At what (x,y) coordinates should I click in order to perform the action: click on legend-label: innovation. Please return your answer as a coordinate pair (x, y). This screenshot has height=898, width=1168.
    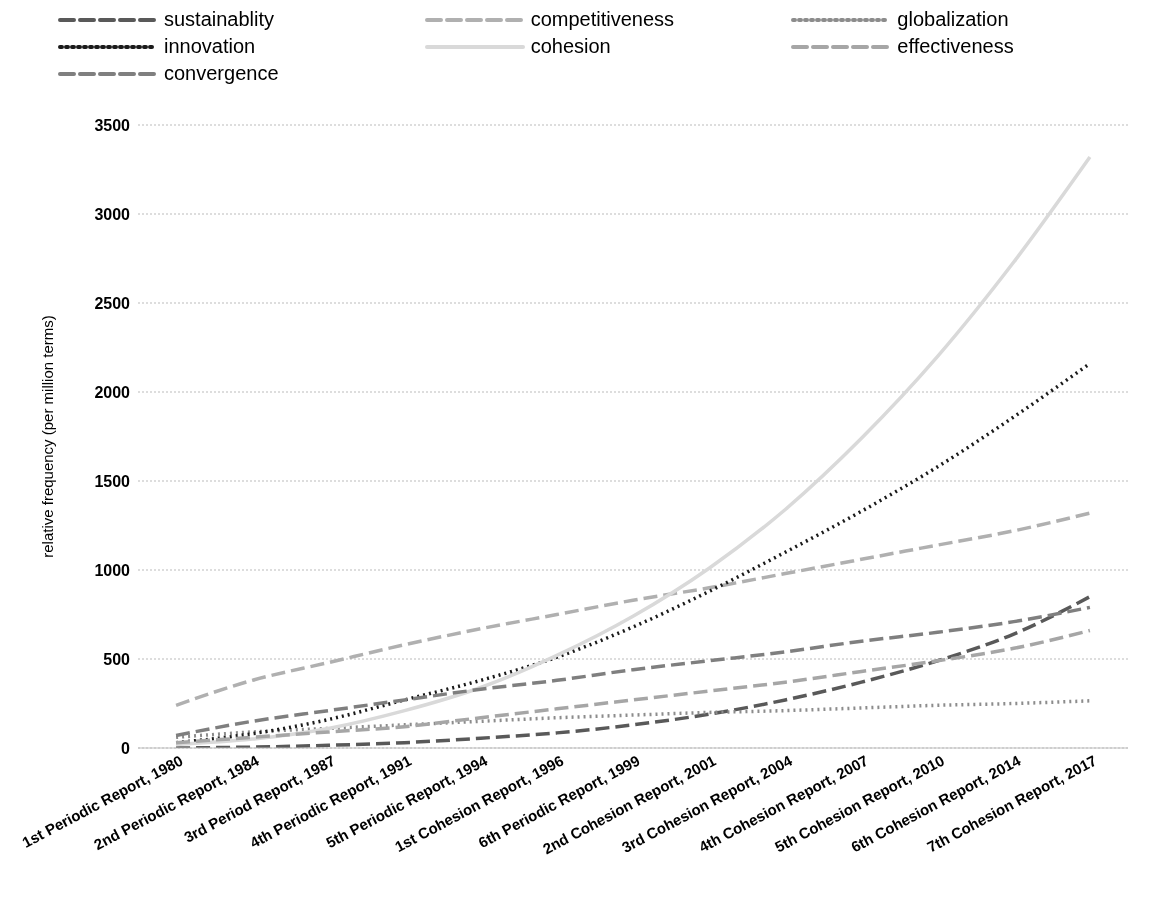
    Looking at the image, I should click on (210, 46).